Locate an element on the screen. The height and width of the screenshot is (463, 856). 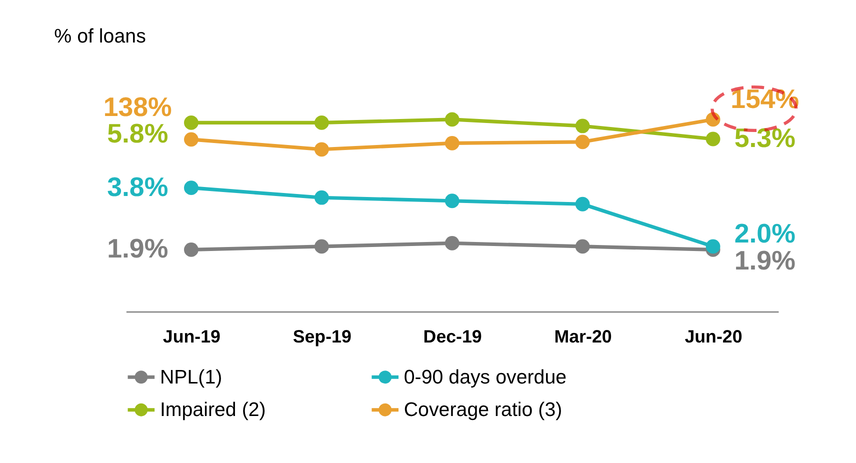
x-tick-label: Jun-20 is located at coordinates (713, 336).